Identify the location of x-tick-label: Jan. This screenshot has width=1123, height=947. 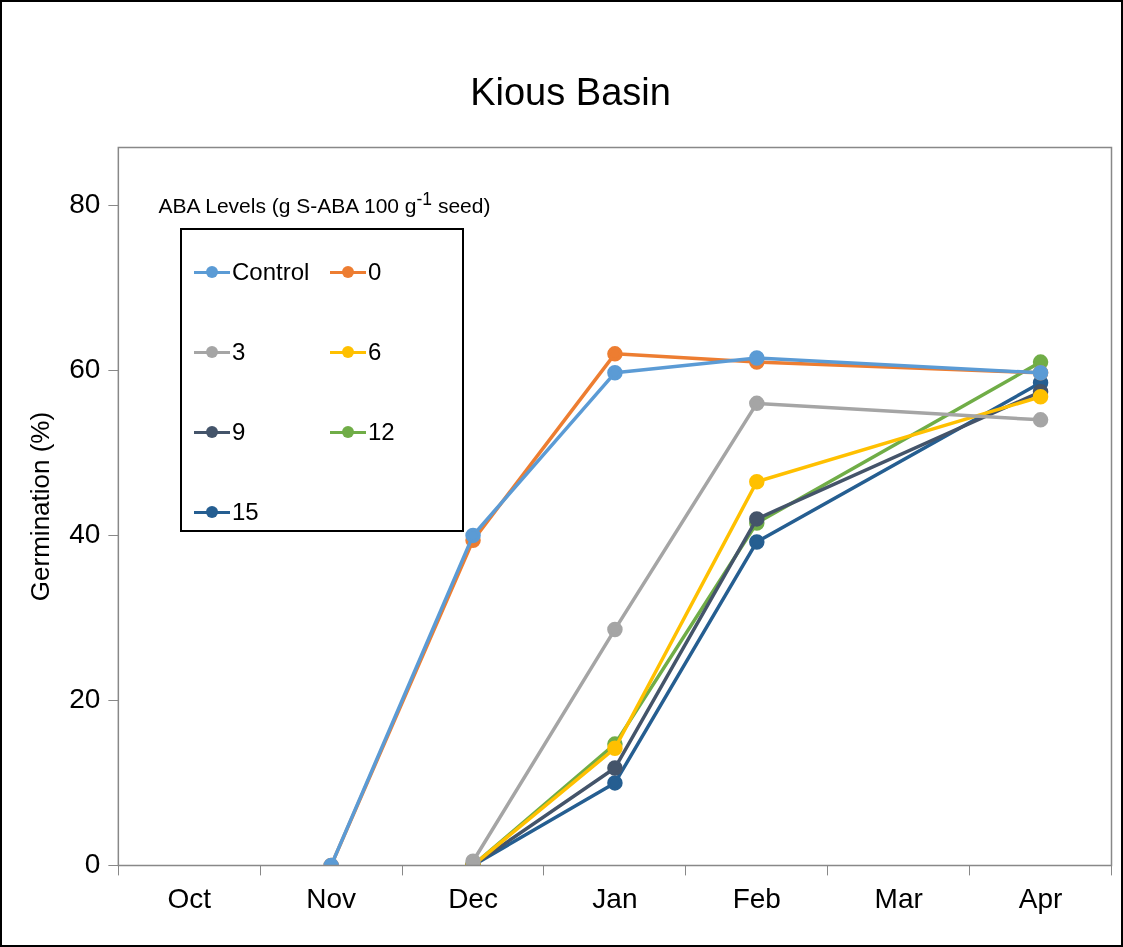
(615, 898).